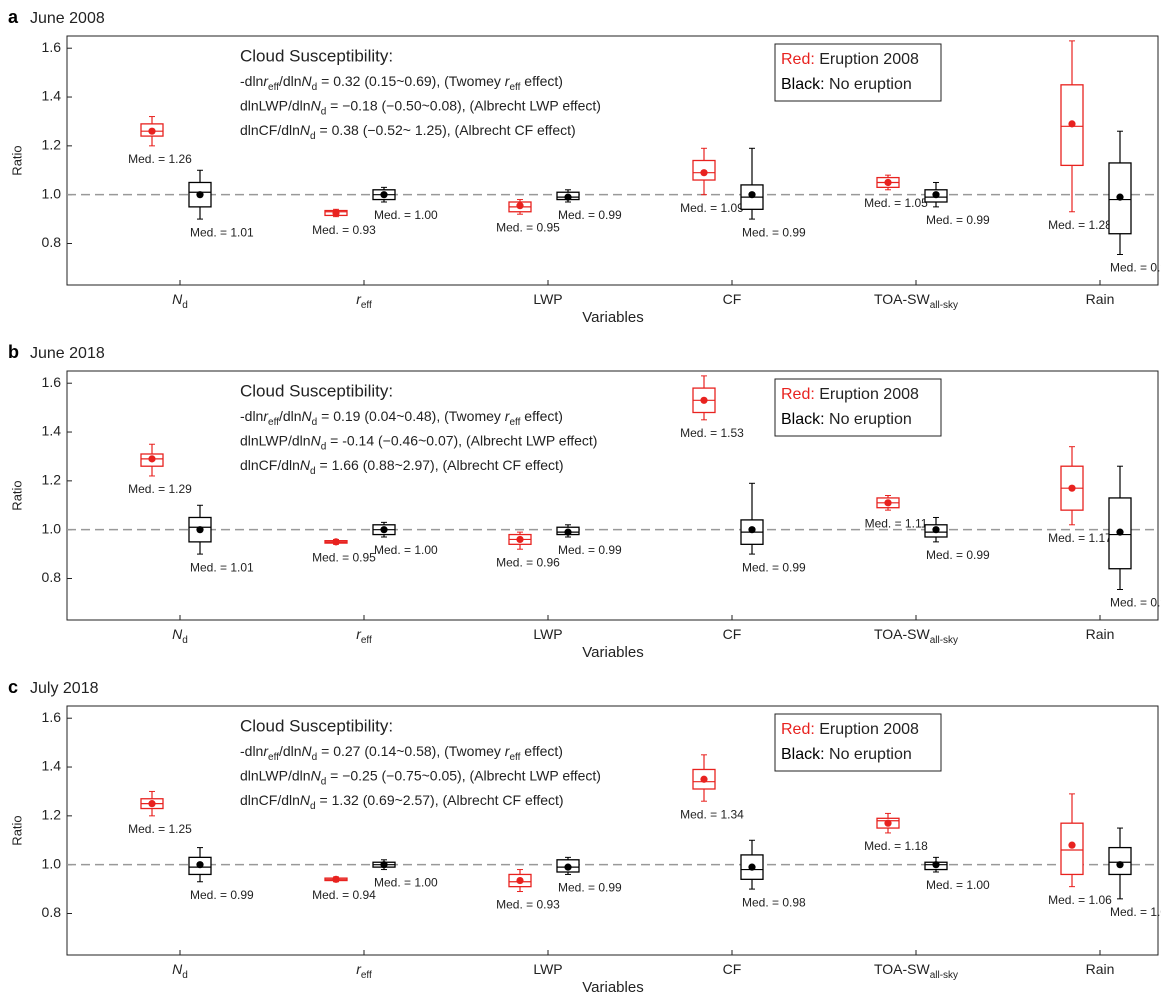 This screenshot has width=1161, height=992. Describe the element at coordinates (251, 416) in the screenshot. I see `text-part: -dln` at that location.